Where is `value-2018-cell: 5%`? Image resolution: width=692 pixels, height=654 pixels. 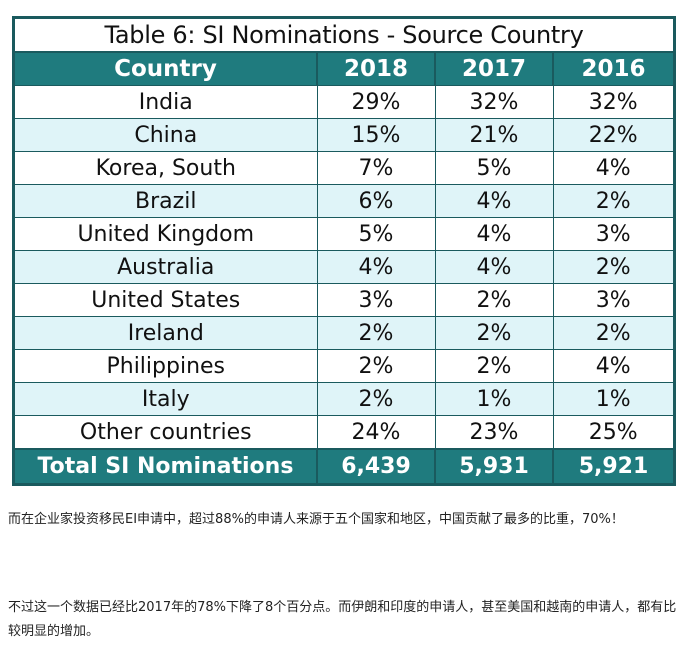 value-2018-cell: 5% is located at coordinates (375, 234).